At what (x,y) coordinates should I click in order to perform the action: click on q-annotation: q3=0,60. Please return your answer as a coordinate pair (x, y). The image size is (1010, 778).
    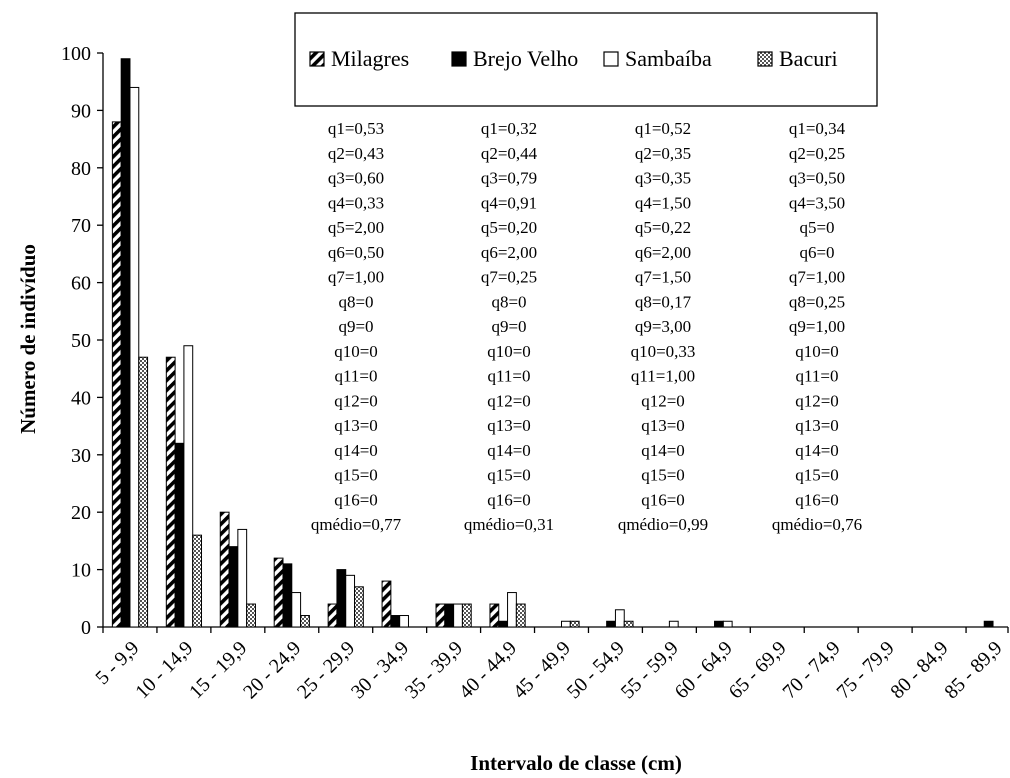
    Looking at the image, I should click on (356, 178).